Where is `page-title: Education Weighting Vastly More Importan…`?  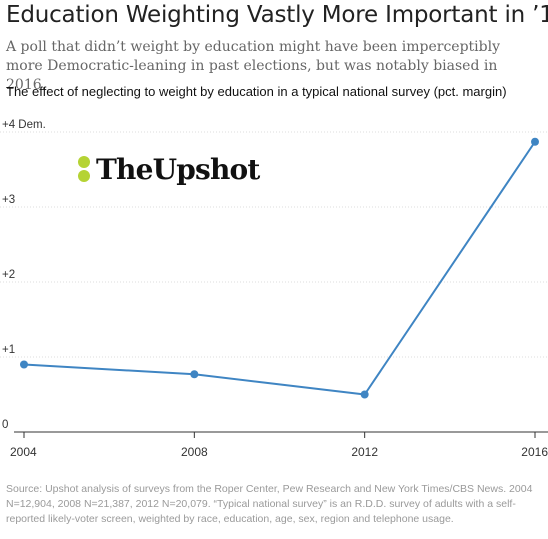
page-title: Education Weighting Vastly More Importan… is located at coordinates (277, 15).